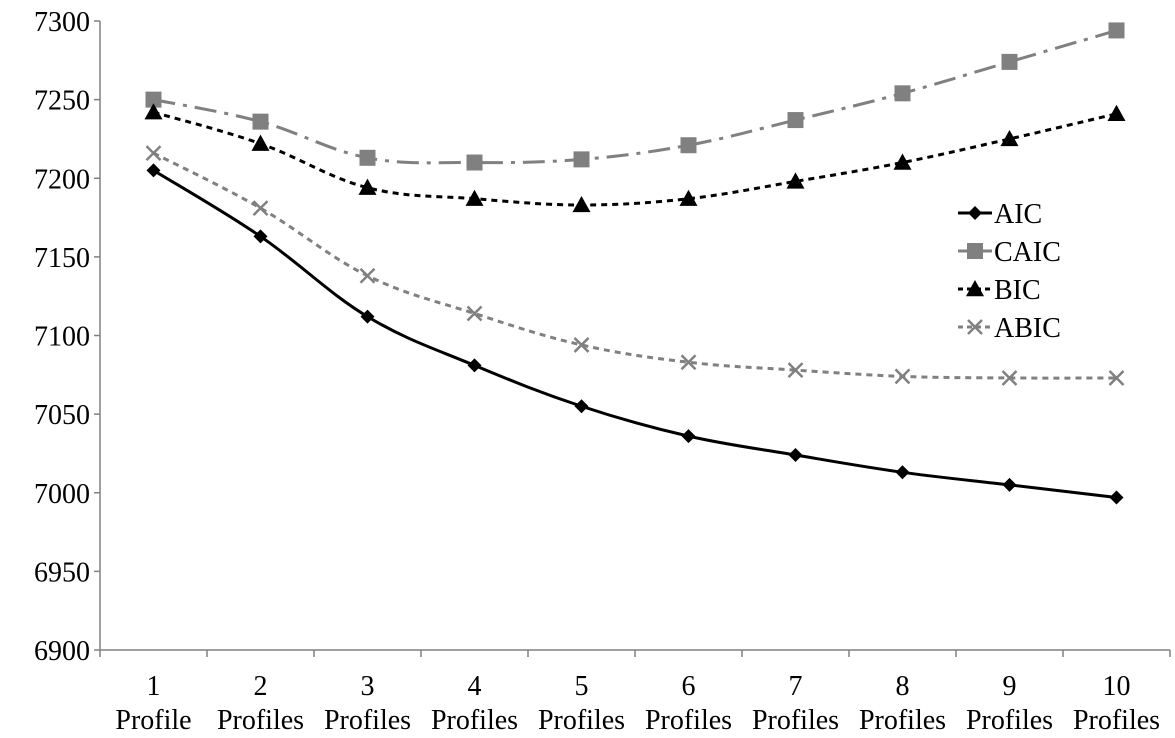 The image size is (1175, 738). What do you see at coordinates (1116, 703) in the screenshot?
I see `x-tick-label: 10 Profiles` at bounding box center [1116, 703].